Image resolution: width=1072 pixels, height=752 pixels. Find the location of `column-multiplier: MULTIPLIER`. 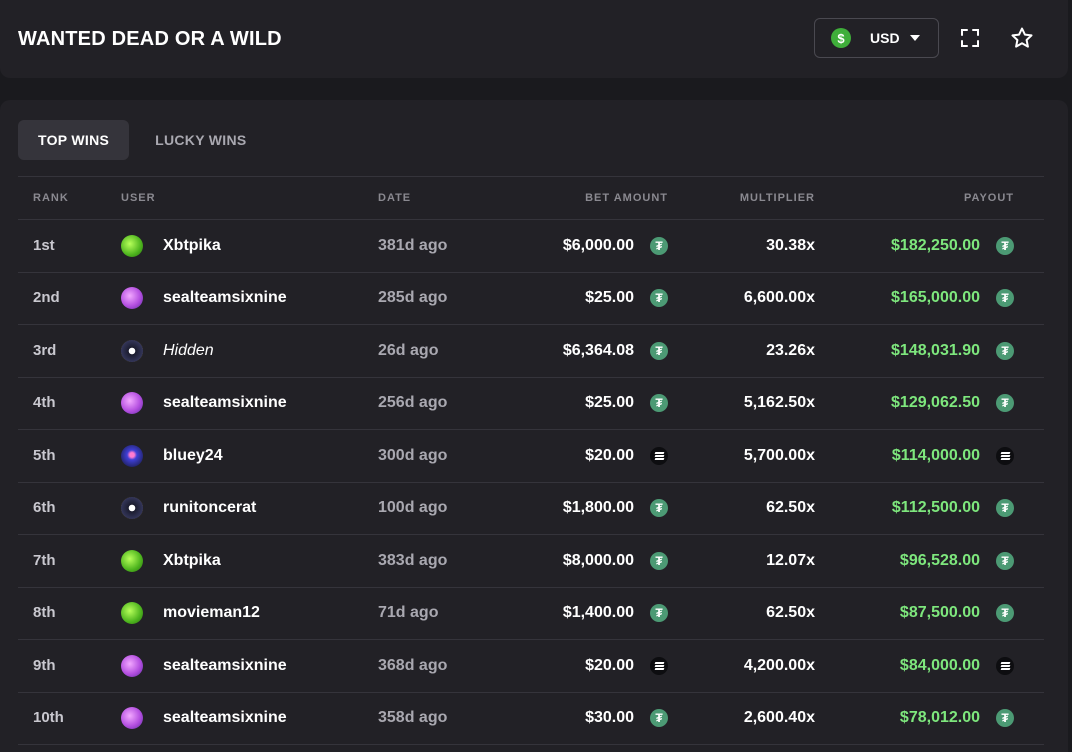

column-multiplier: MULTIPLIER is located at coordinates (777, 198).